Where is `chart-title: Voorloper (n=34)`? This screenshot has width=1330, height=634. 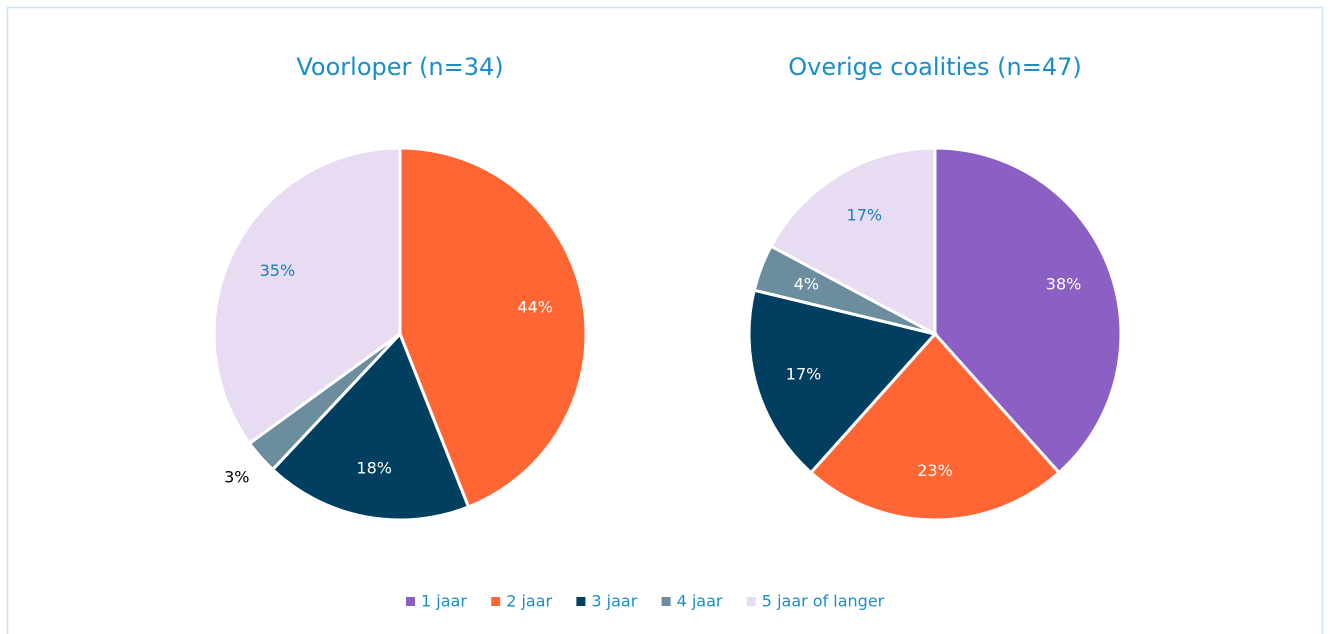
chart-title: Voorloper (n=34) is located at coordinates (399, 67).